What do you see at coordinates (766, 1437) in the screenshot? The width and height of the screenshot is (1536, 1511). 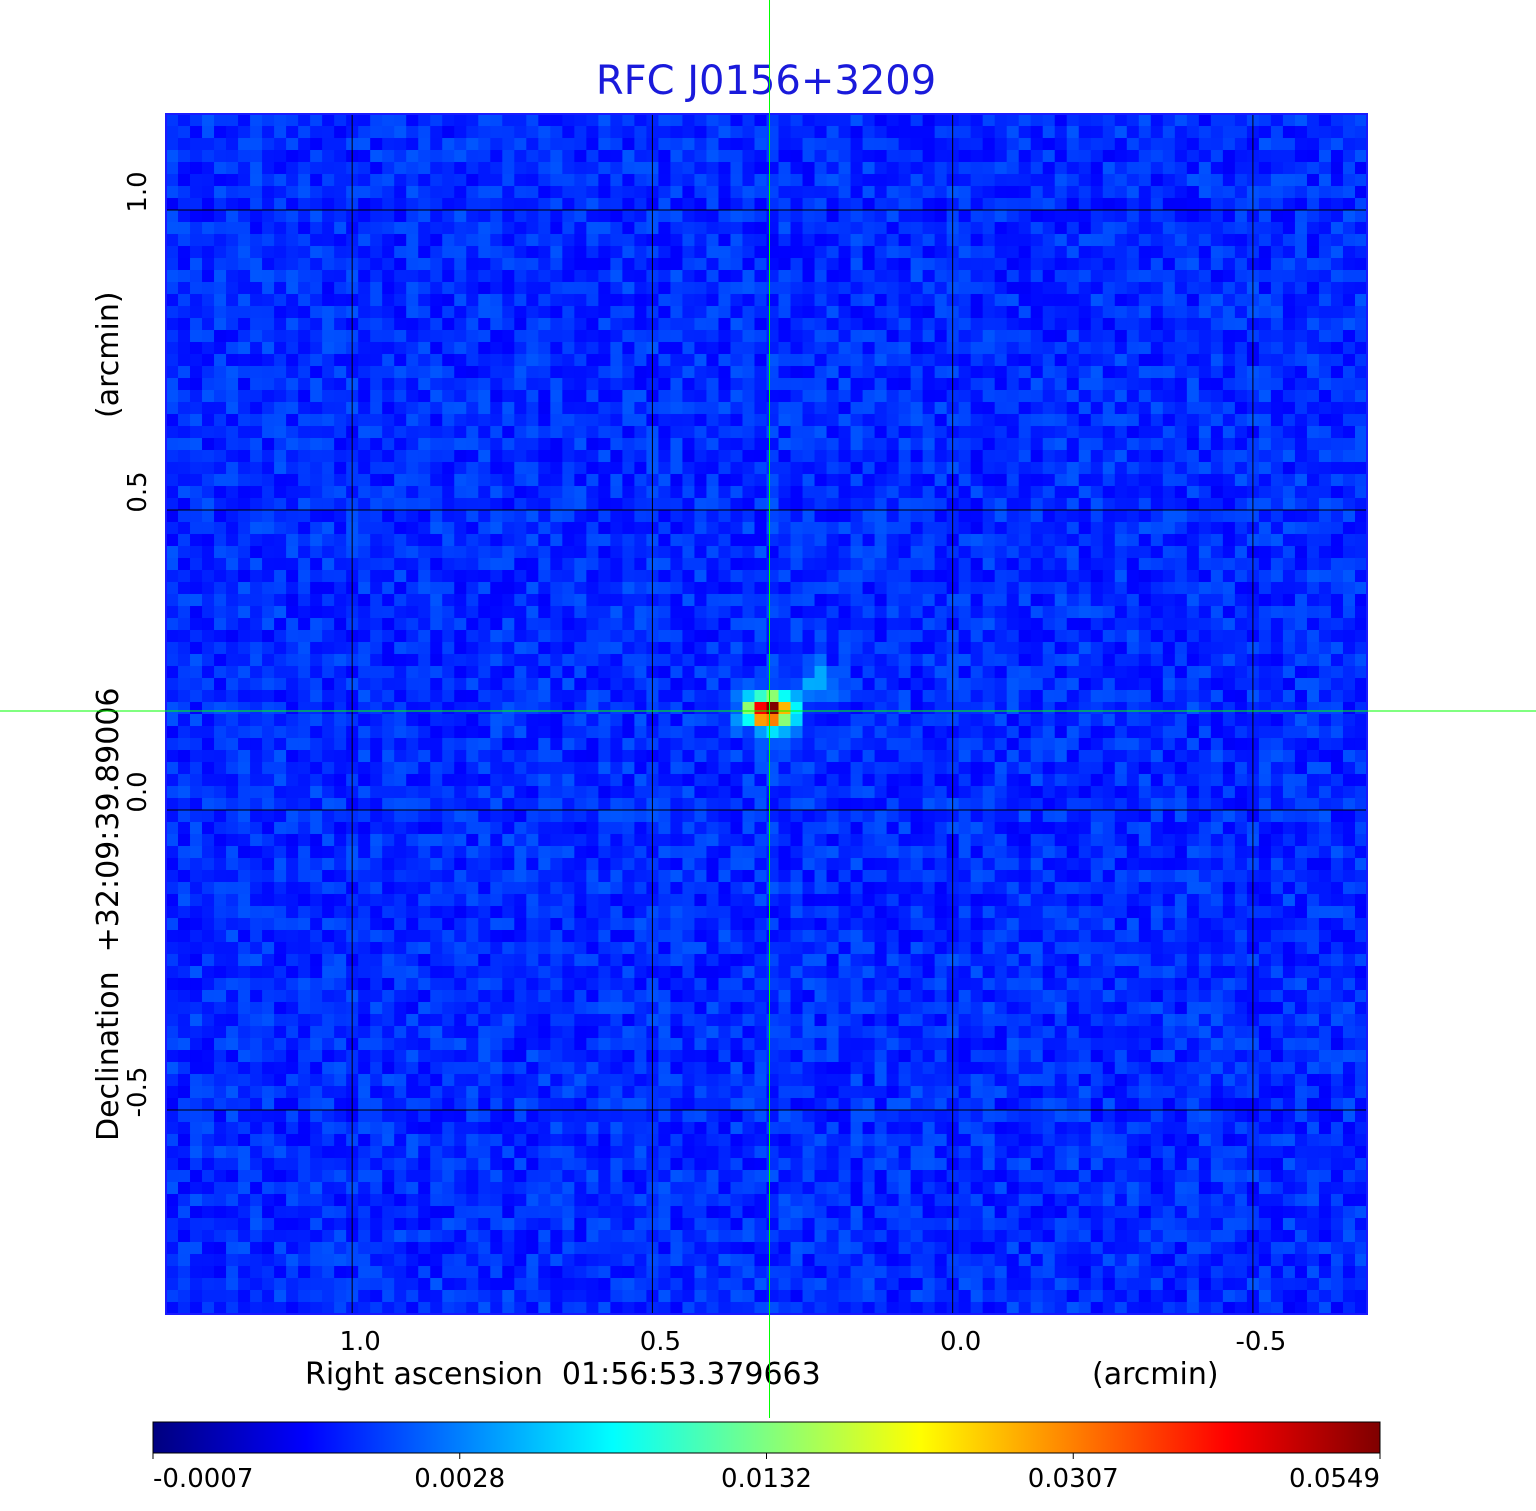 I see `colorbar` at bounding box center [766, 1437].